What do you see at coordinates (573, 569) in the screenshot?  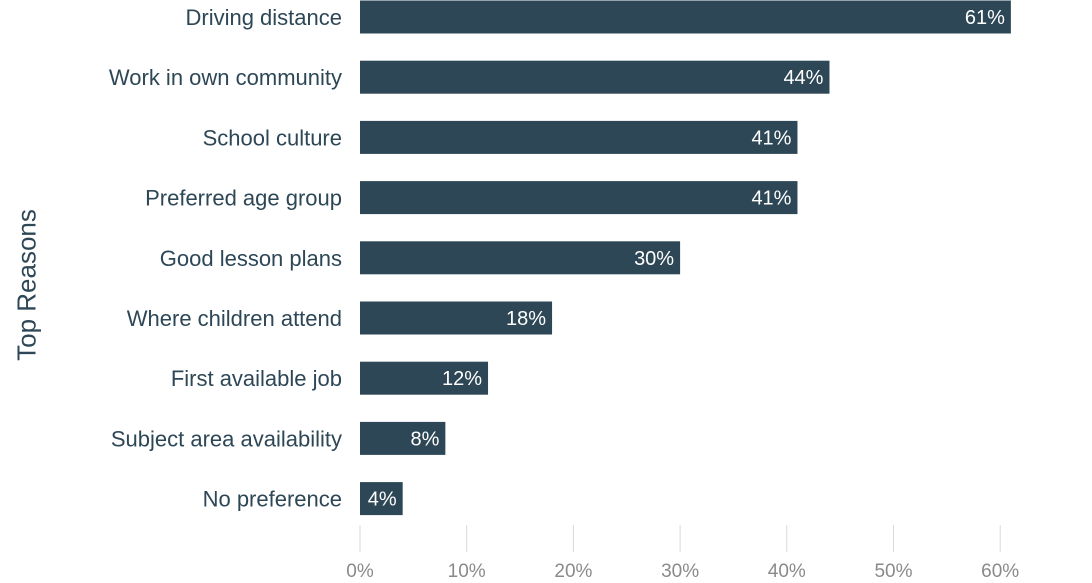 I see `x-tick-label: 20%` at bounding box center [573, 569].